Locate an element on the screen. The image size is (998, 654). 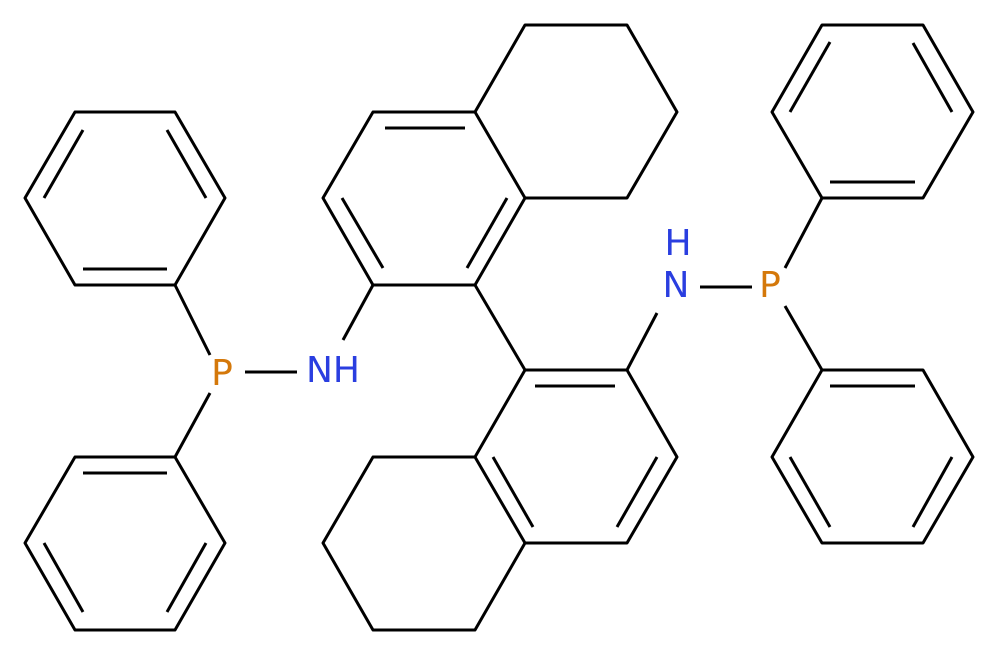
atom-label: NH is located at coordinates (333, 370).